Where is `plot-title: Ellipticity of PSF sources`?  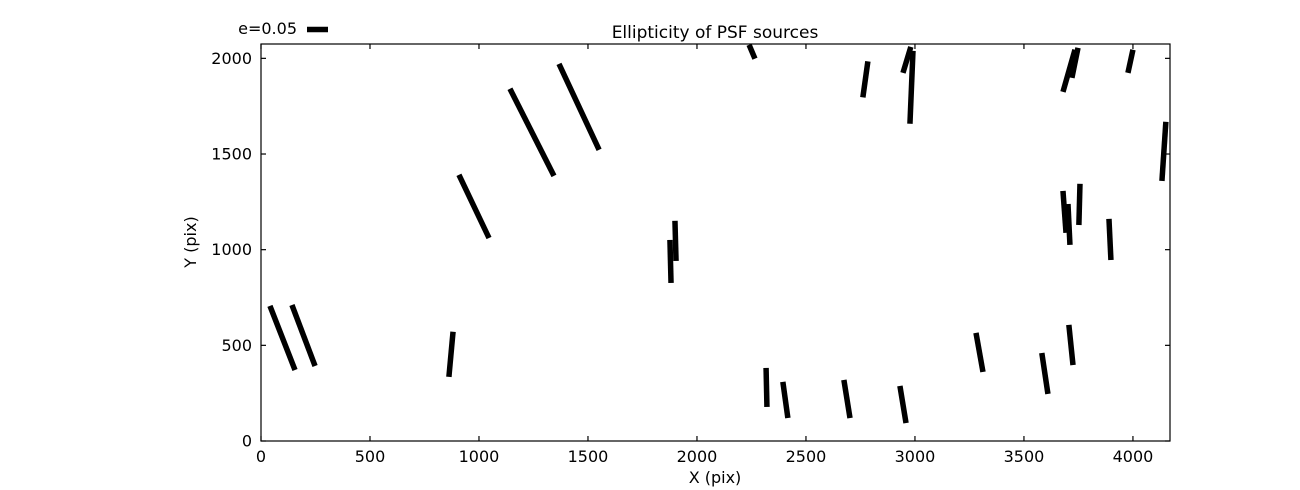
plot-title: Ellipticity of PSF sources is located at coordinates (715, 33).